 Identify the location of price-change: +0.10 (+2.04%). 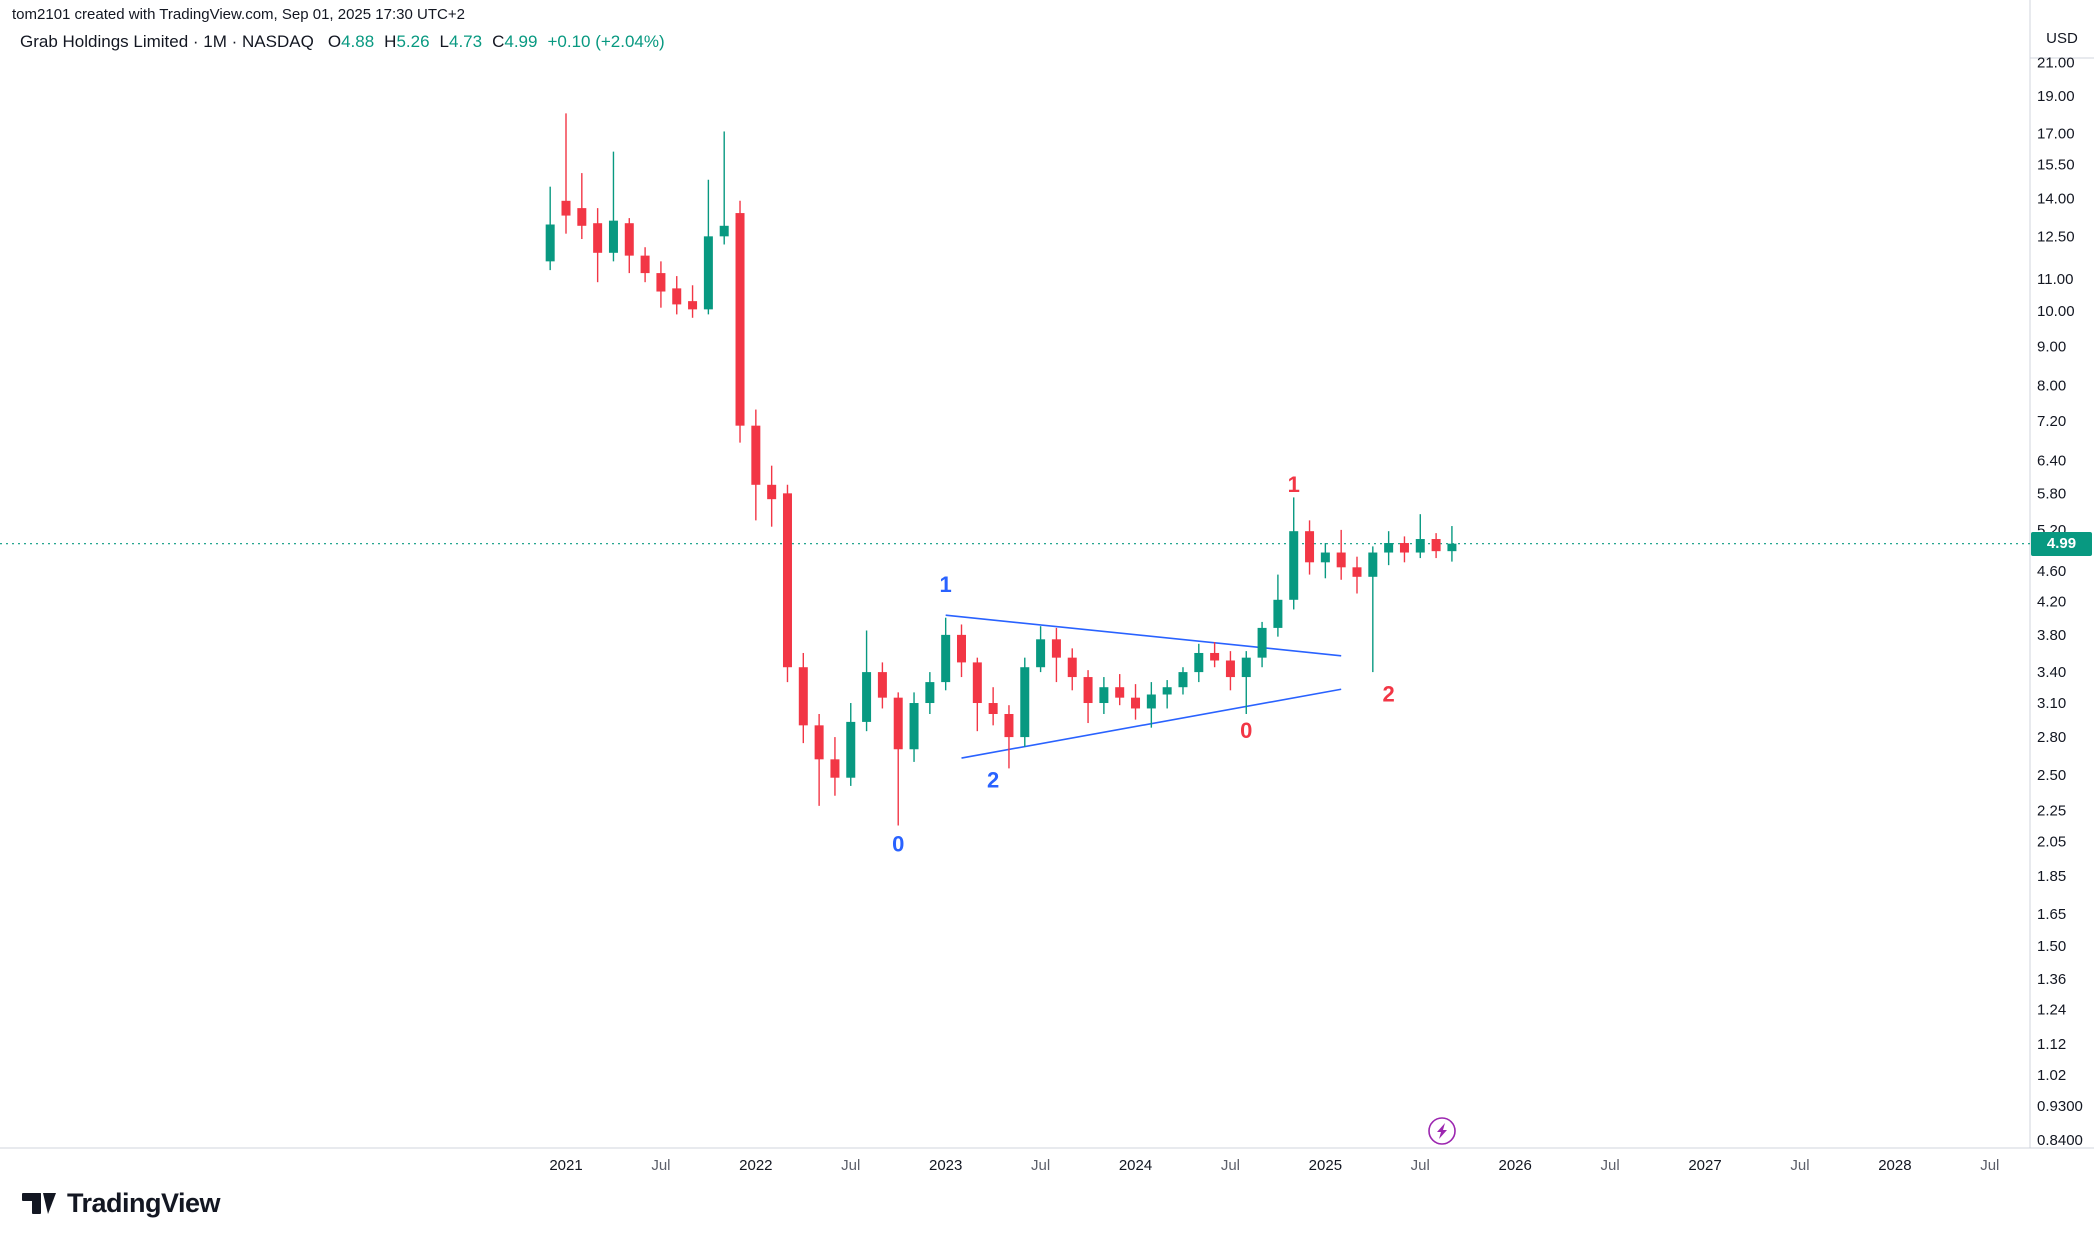
(606, 41).